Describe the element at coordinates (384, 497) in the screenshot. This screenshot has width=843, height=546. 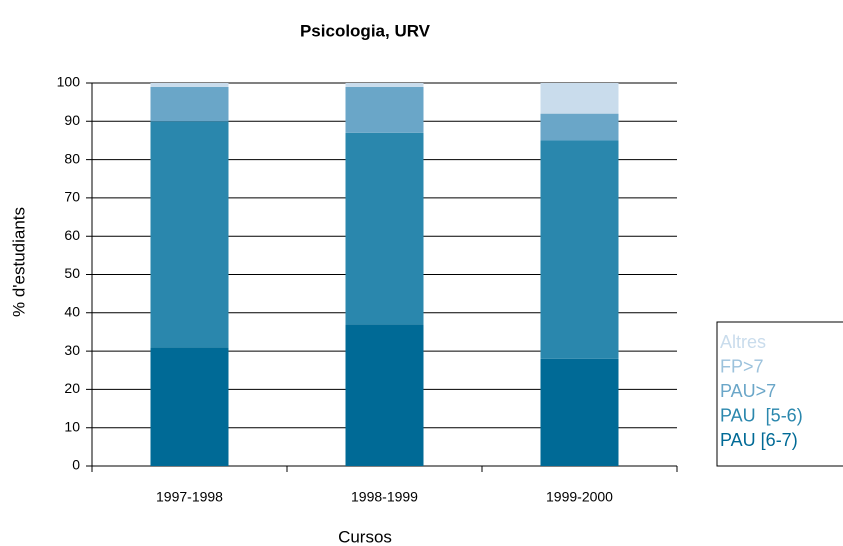
I see `x-tick-label: 1998-1999` at that location.